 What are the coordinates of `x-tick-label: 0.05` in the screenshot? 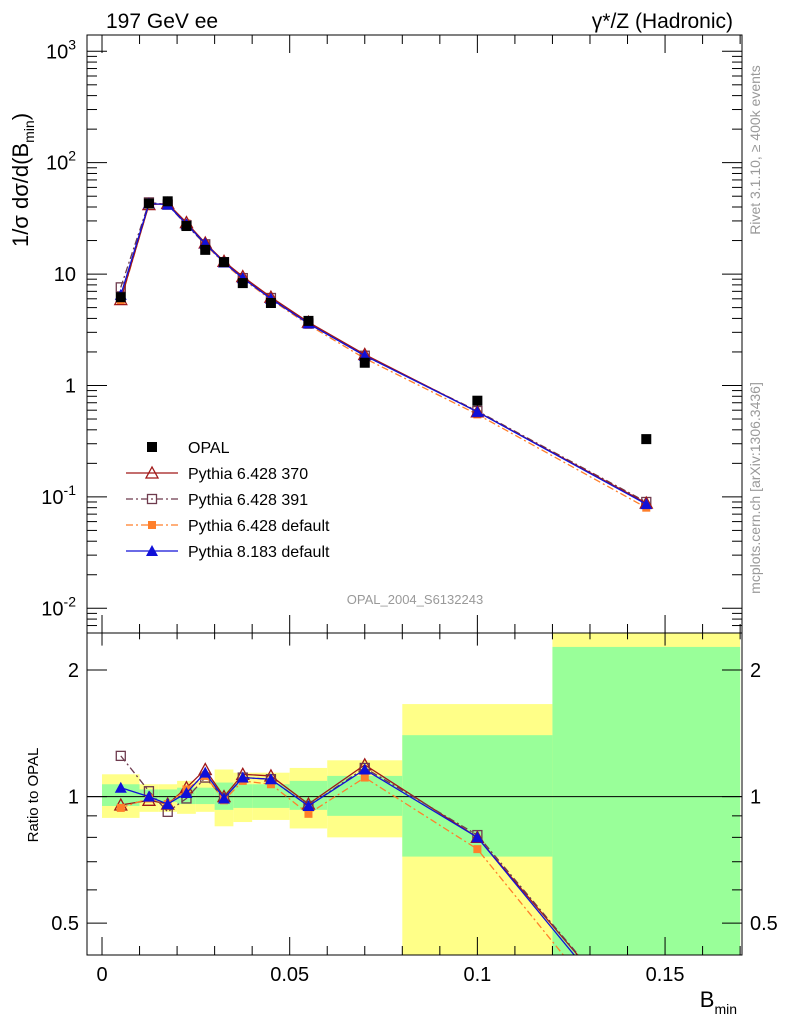 It's located at (289, 975).